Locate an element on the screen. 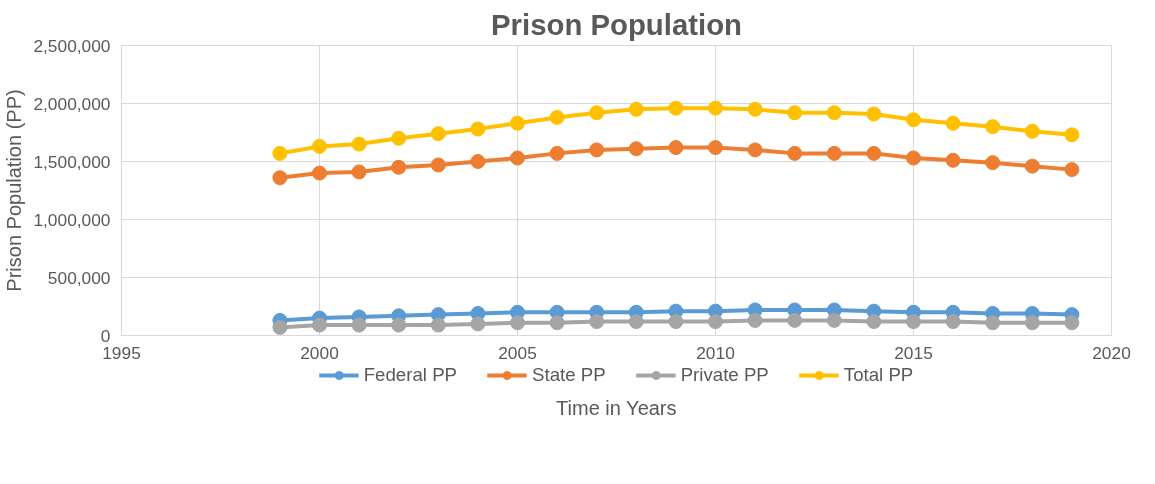 The width and height of the screenshot is (1155, 484). legend-label: Total PP is located at coordinates (878, 375).